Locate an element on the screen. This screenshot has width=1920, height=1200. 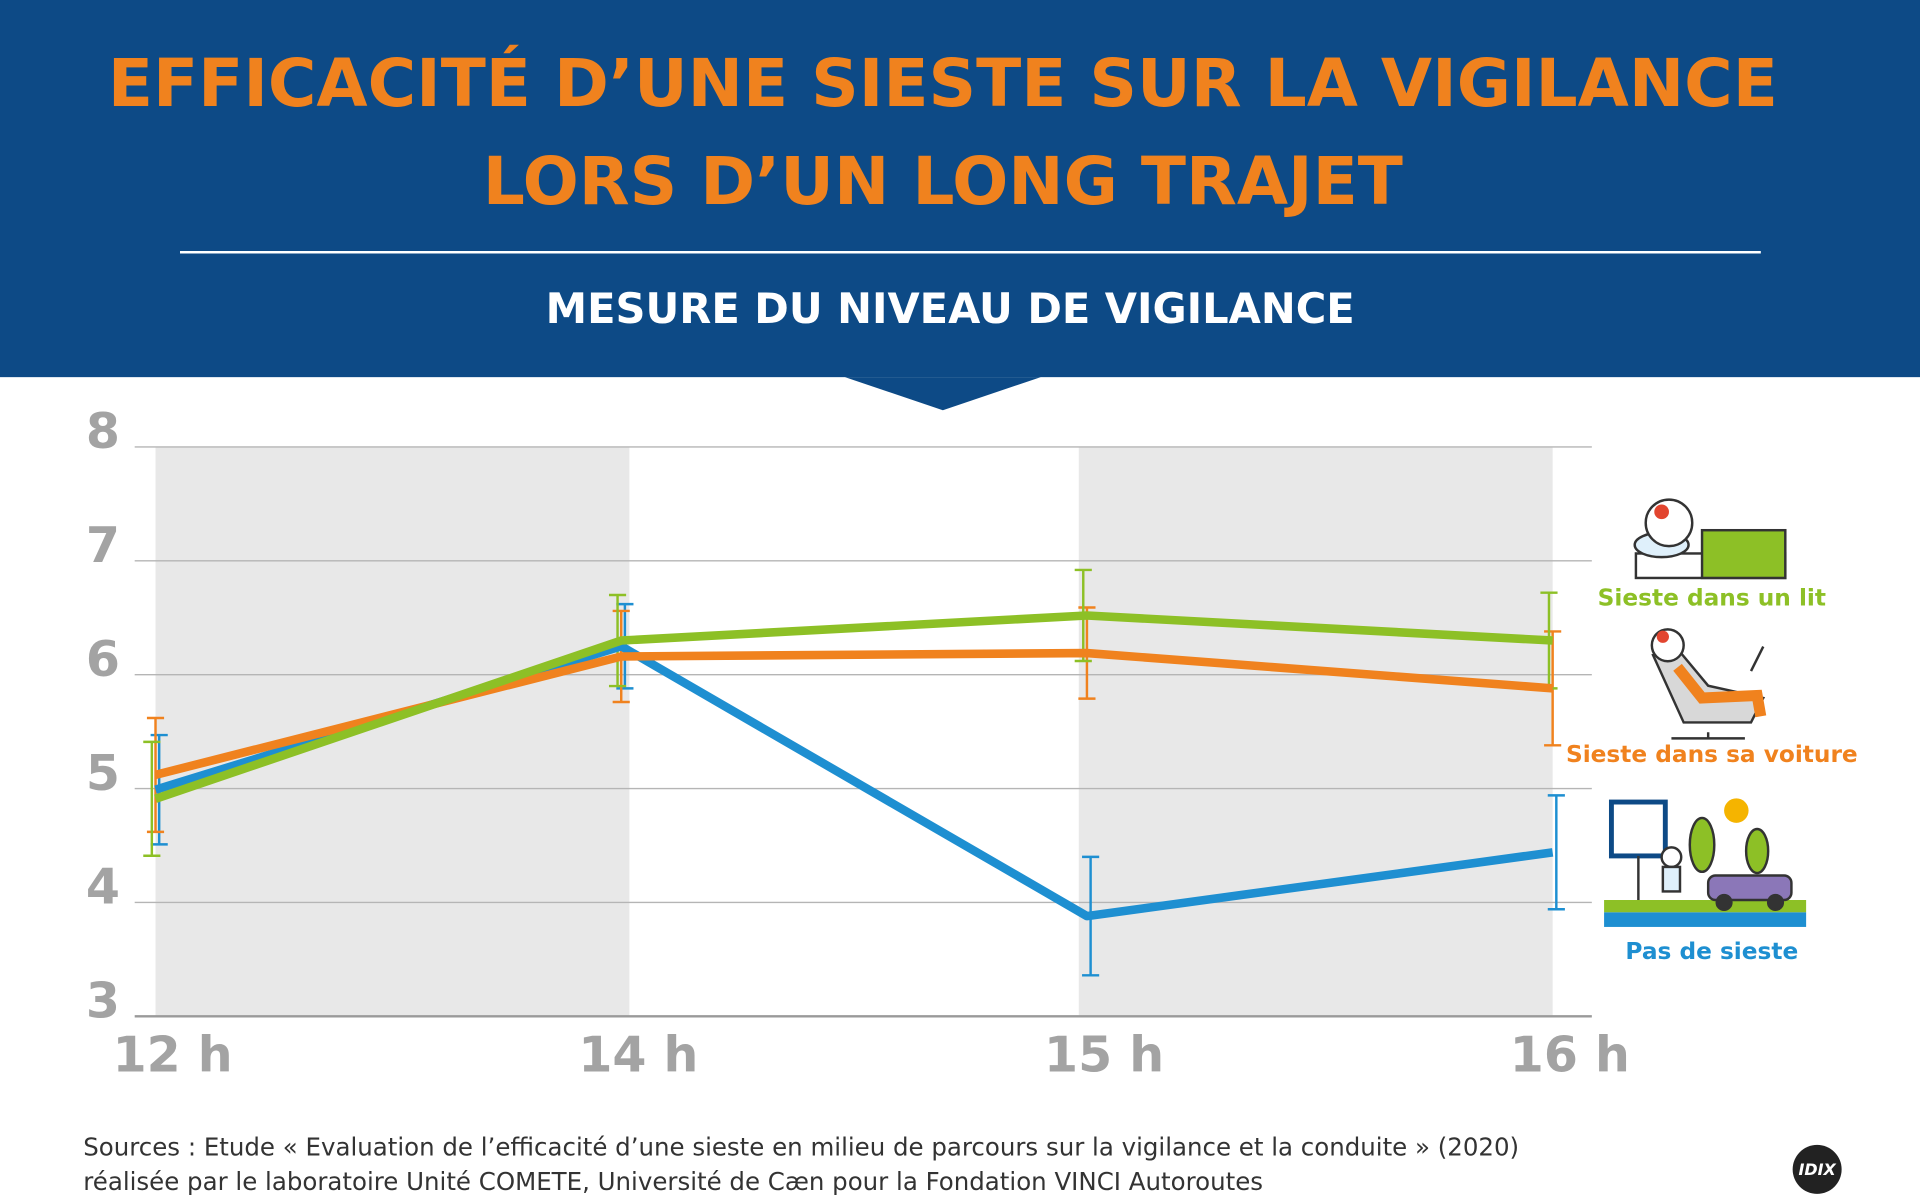
icon-bed is located at coordinates (1710, 539).